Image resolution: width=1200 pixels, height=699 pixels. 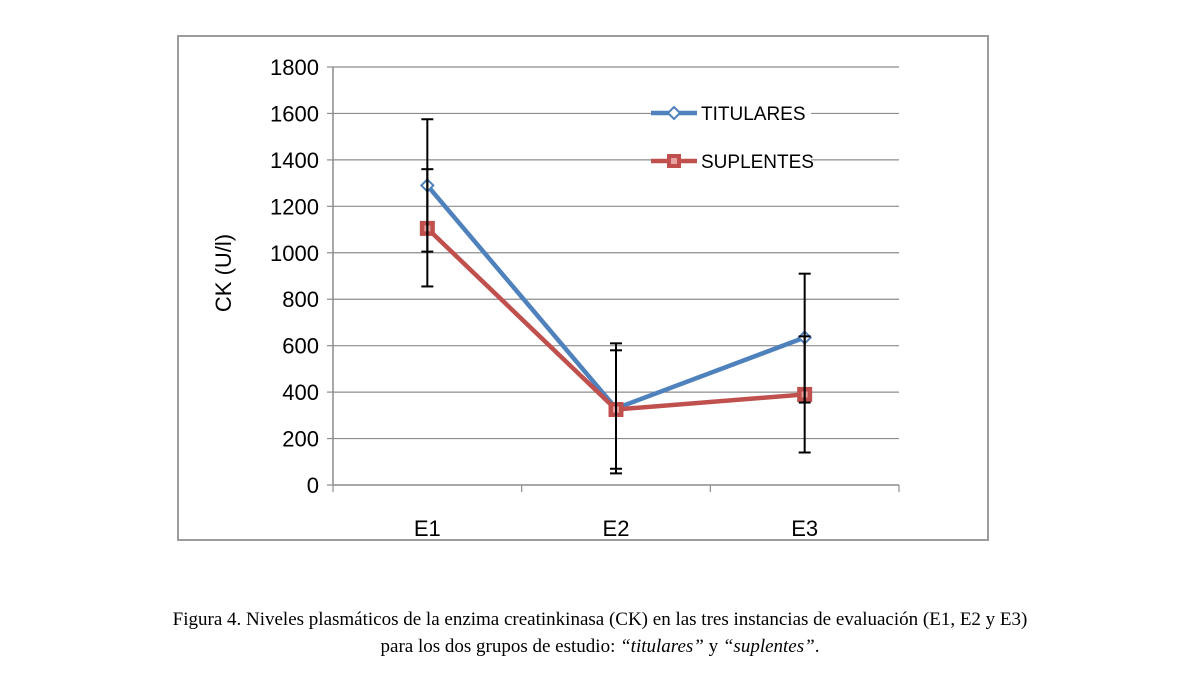 I want to click on y-tick-labels: 0 200 400 600 800 1000 1200 1400 1600 1800, so click(x=294, y=276).